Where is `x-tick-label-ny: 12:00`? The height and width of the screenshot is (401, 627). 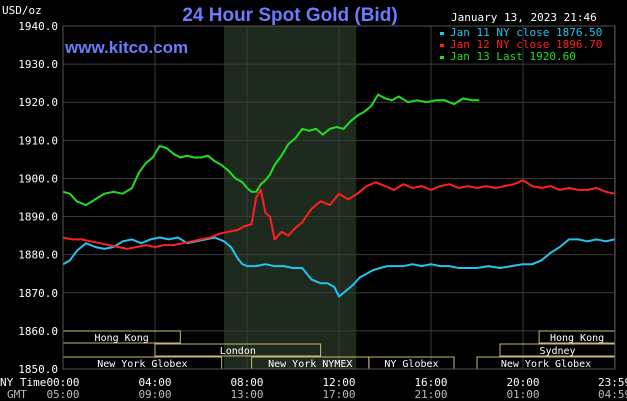
x-tick-label-ny: 12:00 is located at coordinates (338, 382).